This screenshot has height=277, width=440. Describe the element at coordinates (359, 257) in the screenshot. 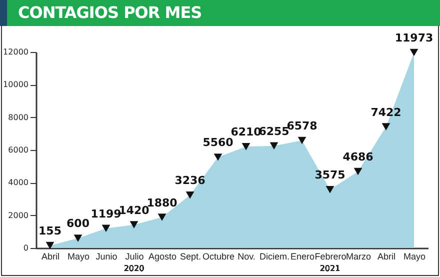

I see `x-tick-label: Marzo` at that location.